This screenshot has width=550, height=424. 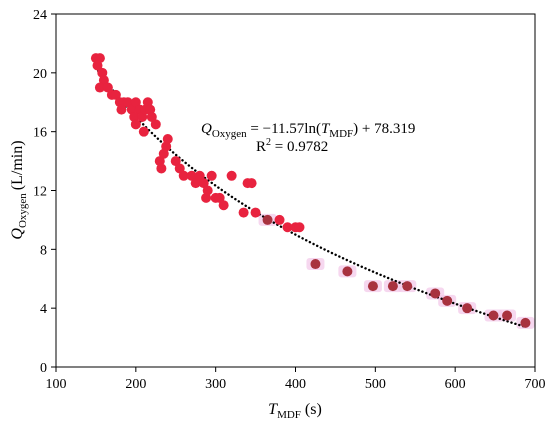 What do you see at coordinates (40, 74) in the screenshot?
I see `y-tick-label: 20` at bounding box center [40, 74].